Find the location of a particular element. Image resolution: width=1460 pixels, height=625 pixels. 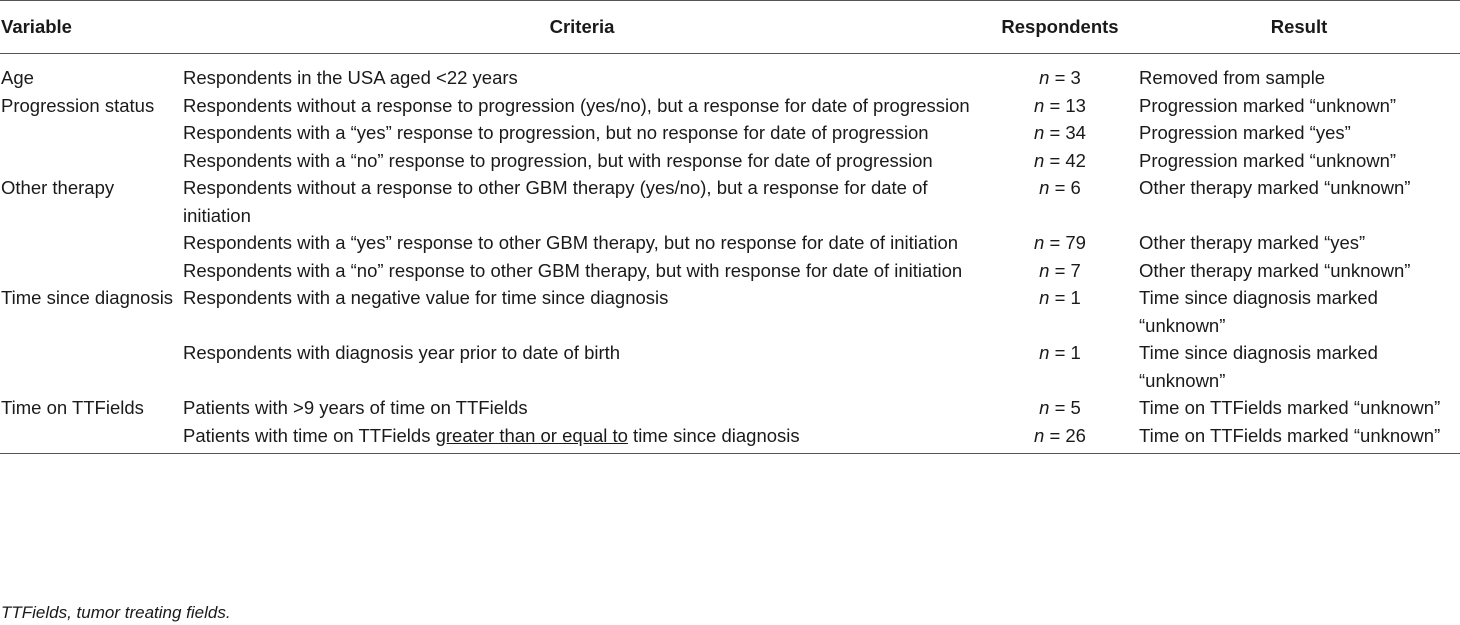

n-value: = 5 is located at coordinates (1065, 407).